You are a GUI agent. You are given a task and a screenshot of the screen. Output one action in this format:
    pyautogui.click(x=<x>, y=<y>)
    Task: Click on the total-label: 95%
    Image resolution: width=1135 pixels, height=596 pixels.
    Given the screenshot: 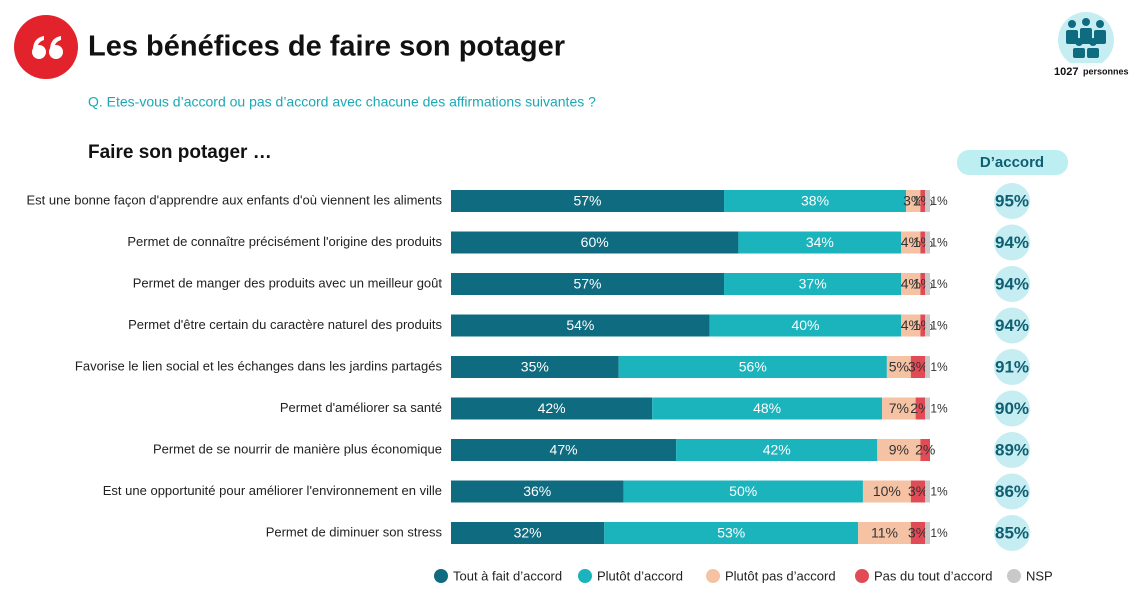 What is the action you would take?
    pyautogui.click(x=1012, y=200)
    